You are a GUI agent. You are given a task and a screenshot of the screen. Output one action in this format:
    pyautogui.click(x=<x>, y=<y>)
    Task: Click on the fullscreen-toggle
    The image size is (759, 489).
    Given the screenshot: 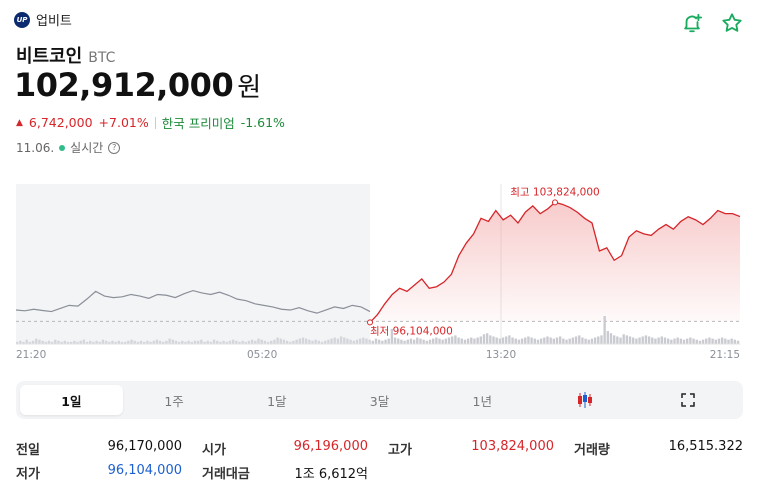 What is the action you would take?
    pyautogui.click(x=687, y=400)
    